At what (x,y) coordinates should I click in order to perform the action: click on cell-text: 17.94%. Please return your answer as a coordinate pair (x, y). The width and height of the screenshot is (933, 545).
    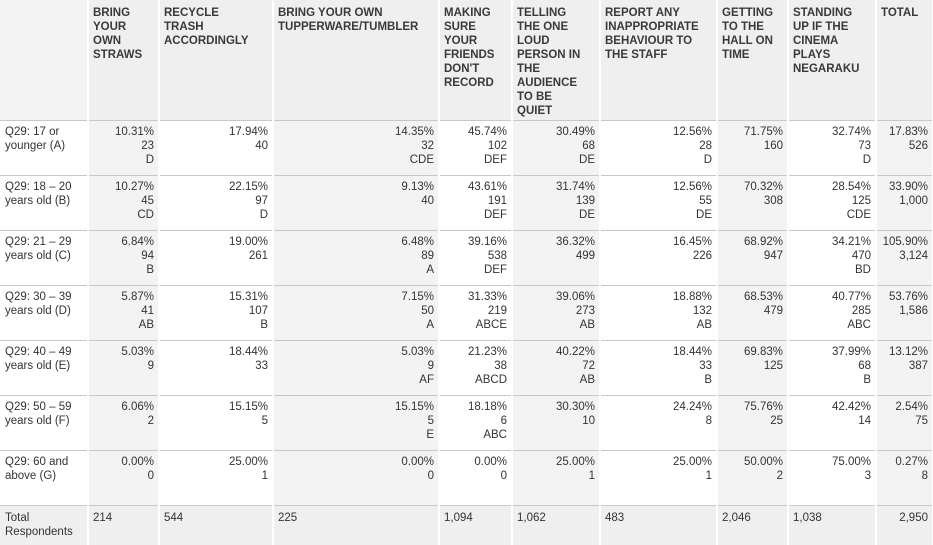
    Looking at the image, I should click on (216, 132).